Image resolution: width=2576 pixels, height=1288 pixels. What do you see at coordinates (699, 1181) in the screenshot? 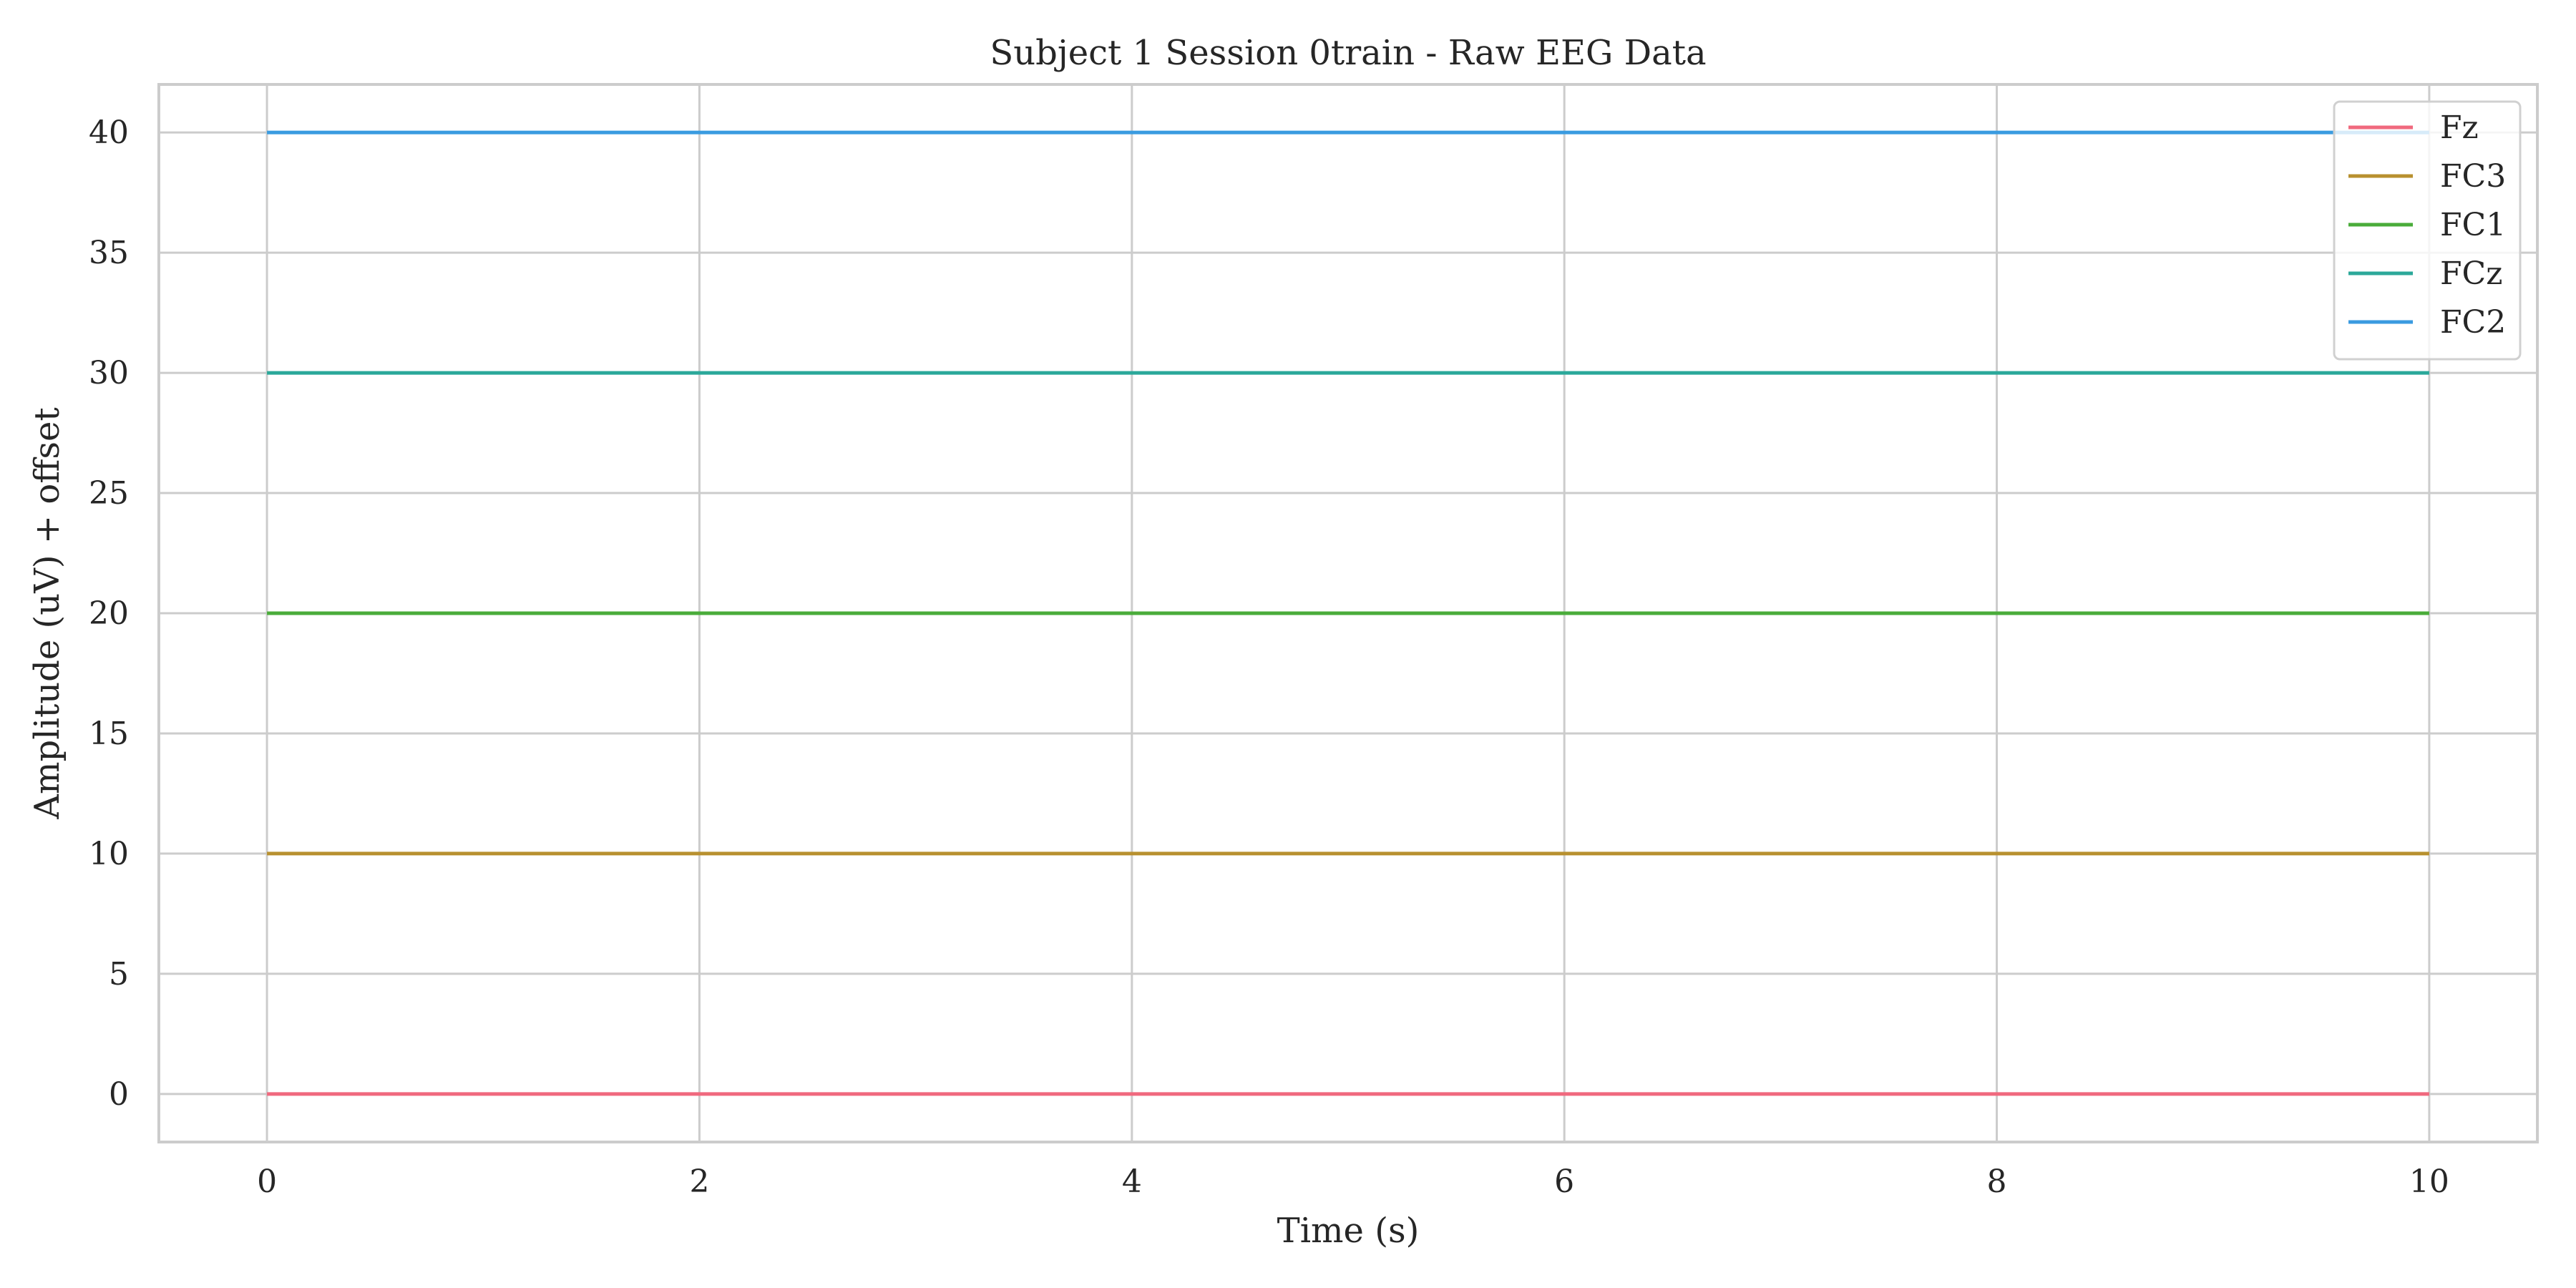
I see `x-tick-label-1: 2` at bounding box center [699, 1181].